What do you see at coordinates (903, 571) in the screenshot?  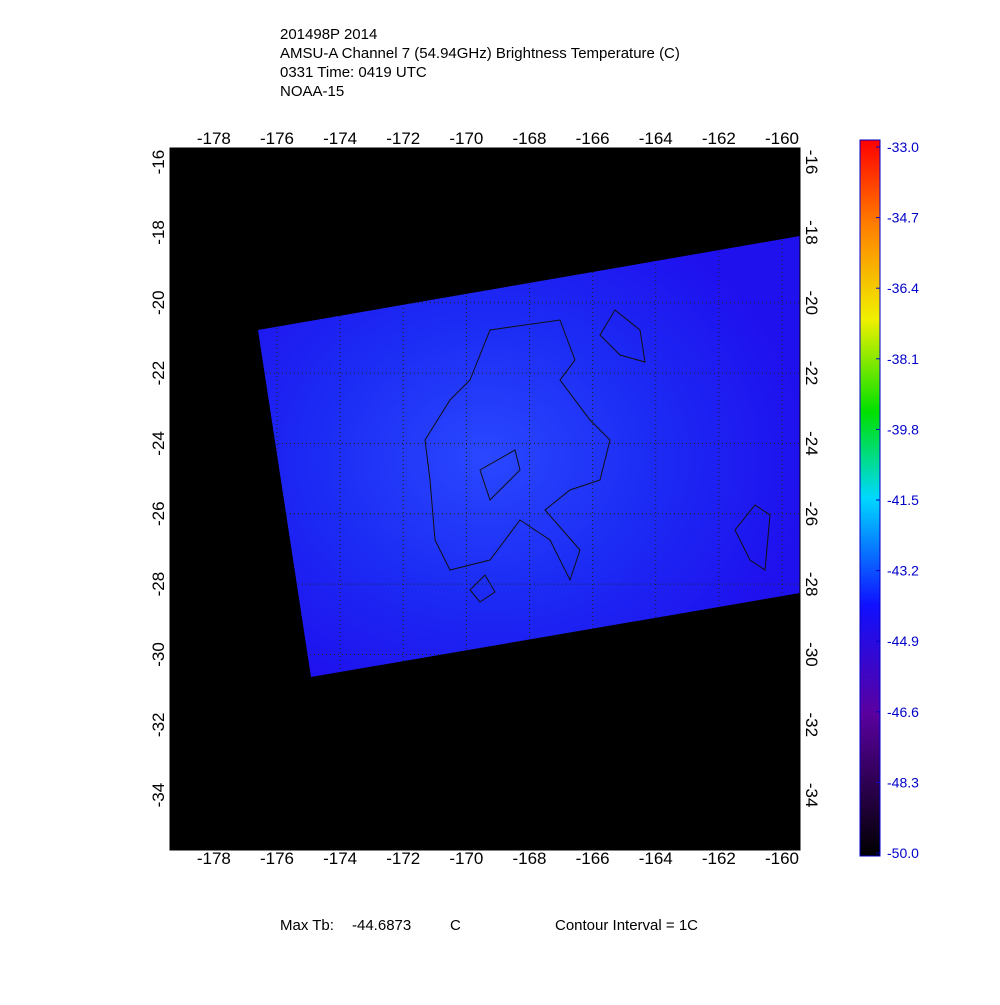 I see `colorbar-label: -43.2` at bounding box center [903, 571].